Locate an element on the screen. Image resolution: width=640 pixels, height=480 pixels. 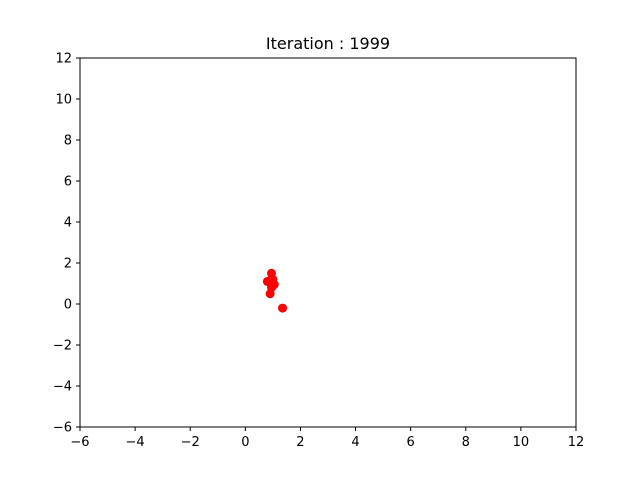
x-tick-label: 12 is located at coordinates (576, 442).